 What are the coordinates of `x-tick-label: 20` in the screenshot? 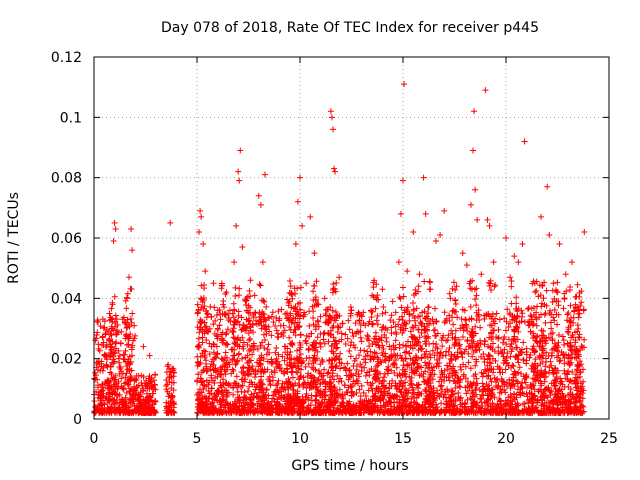 It's located at (506, 439).